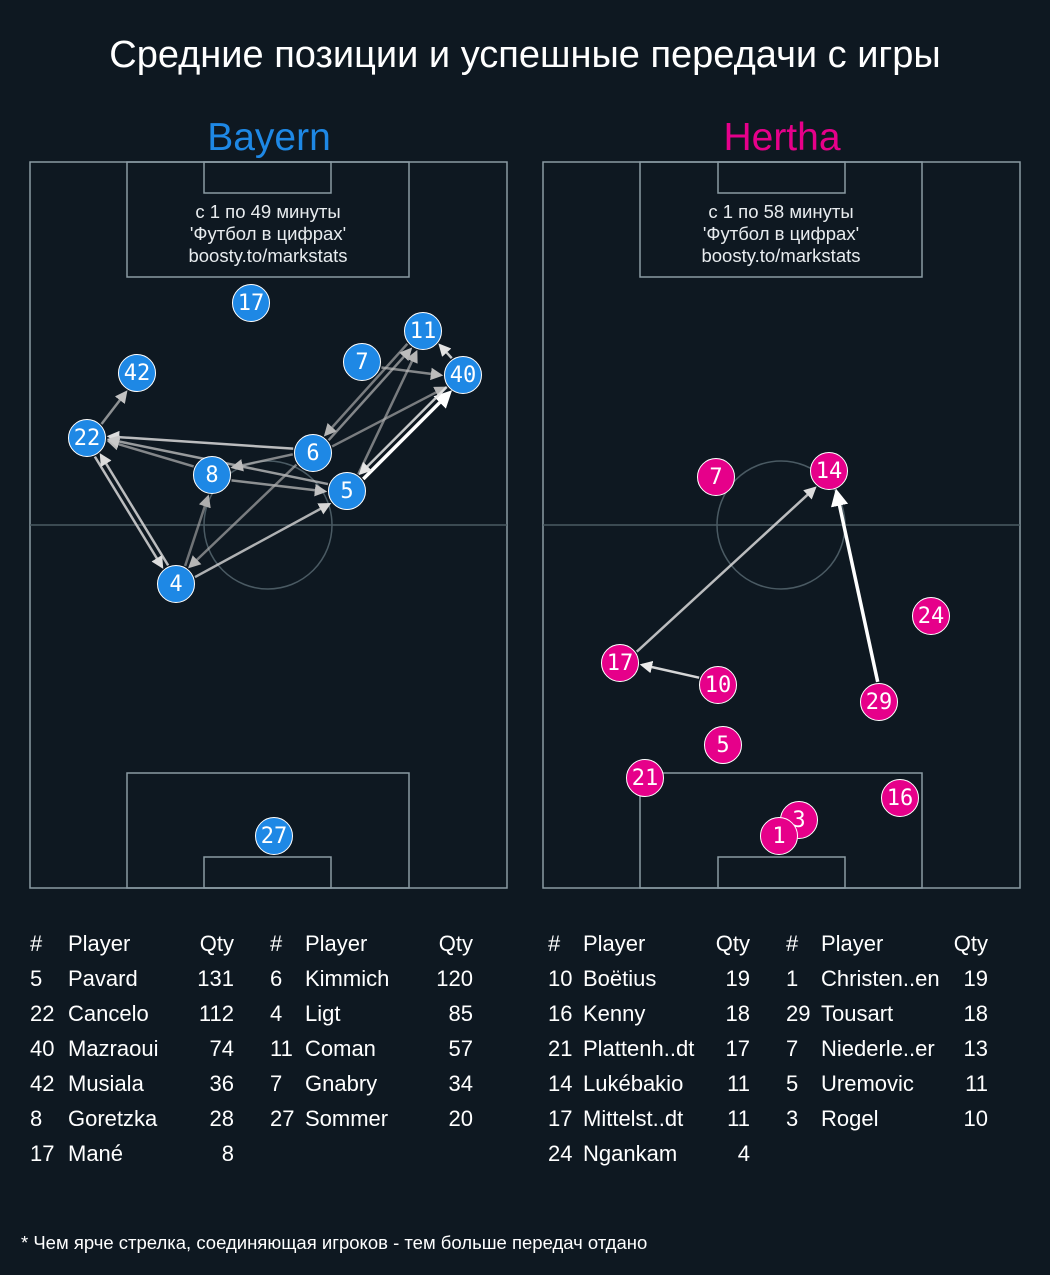 The width and height of the screenshot is (1050, 1275). I want to click on player-name: Mittelst..dt, so click(633, 1118).